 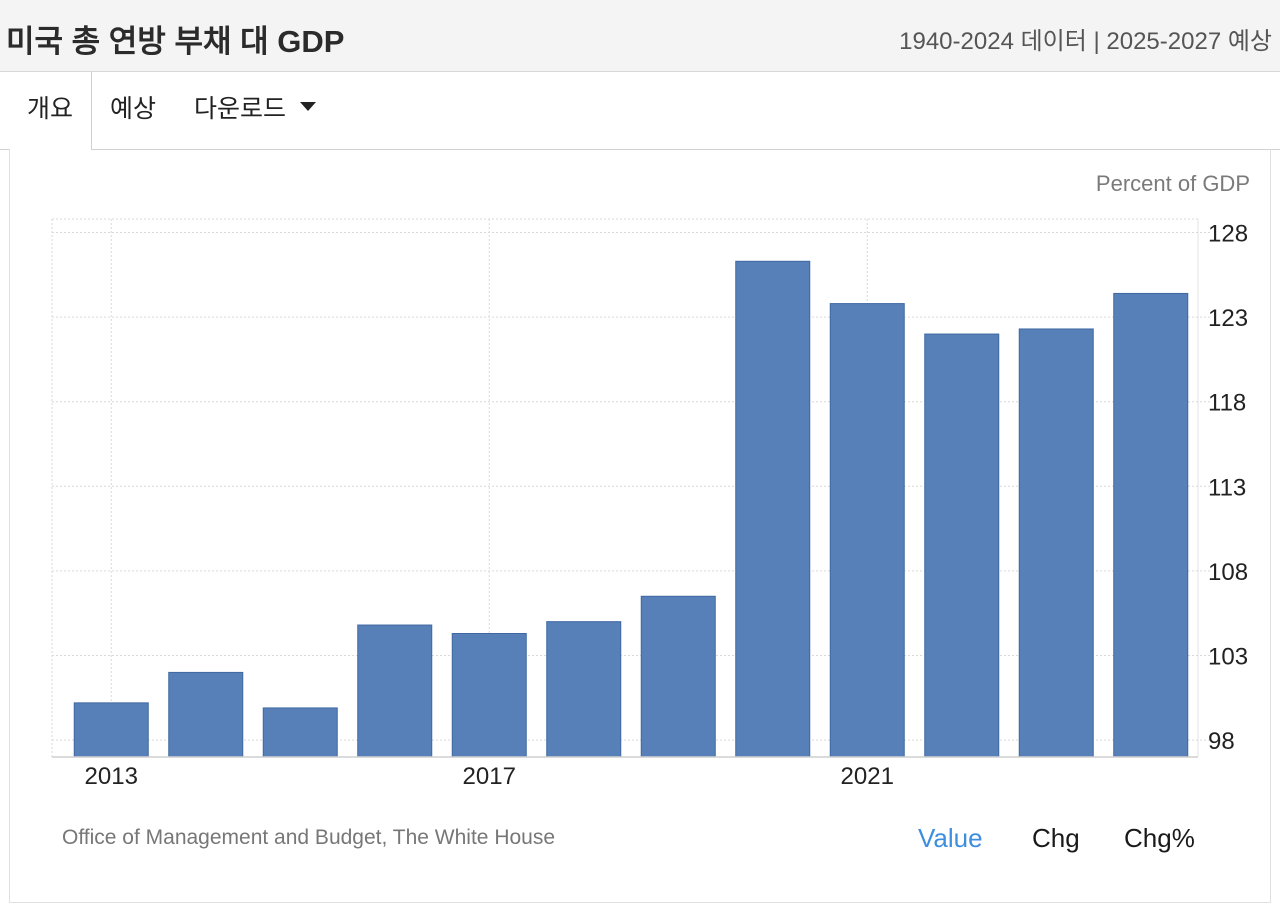 I want to click on tab-forecast: 예상, so click(x=133, y=110).